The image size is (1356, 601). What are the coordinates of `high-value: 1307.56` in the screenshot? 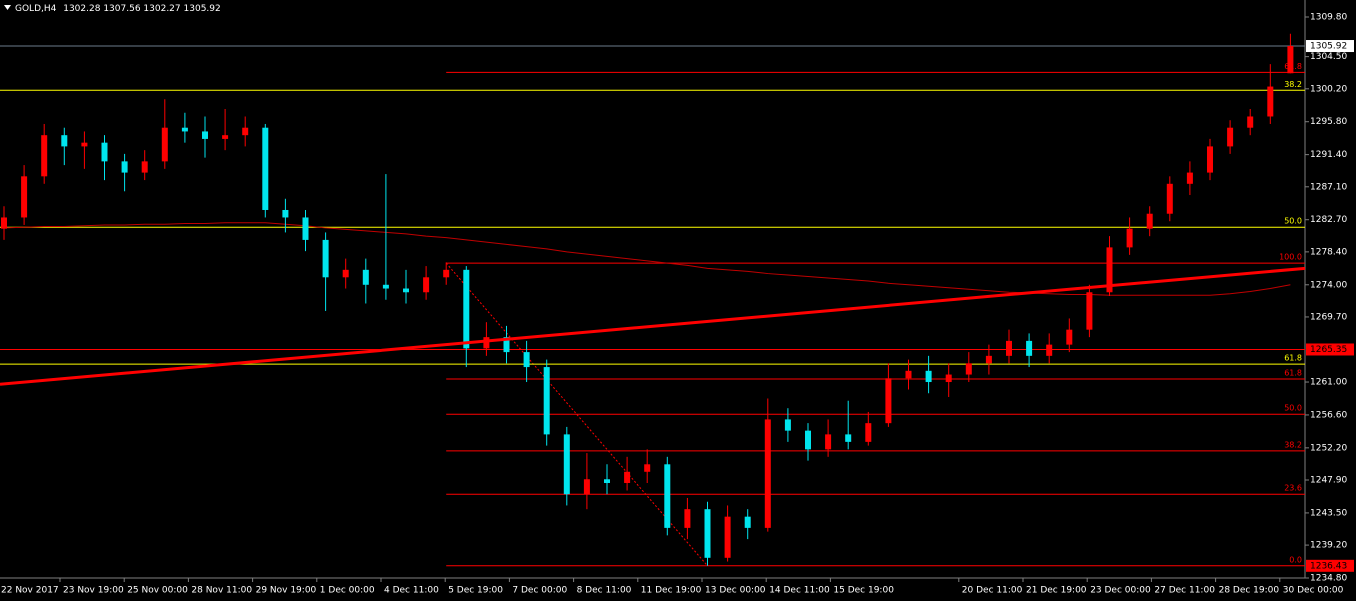 It's located at (121, 9).